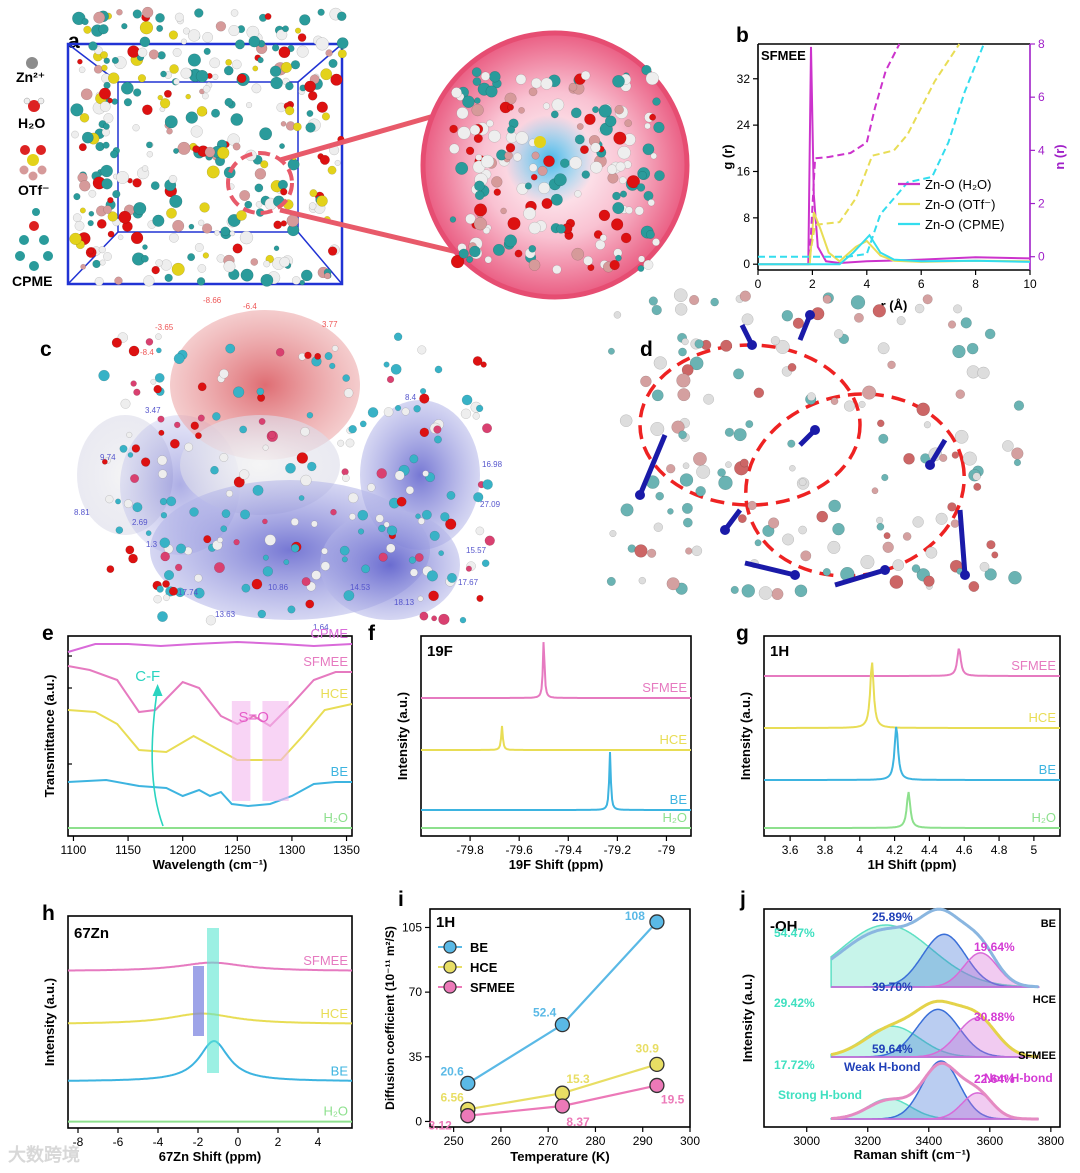 The image size is (1080, 1173). Describe the element at coordinates (470, 850) in the screenshot. I see `x-tick-label: -79.8` at that location.